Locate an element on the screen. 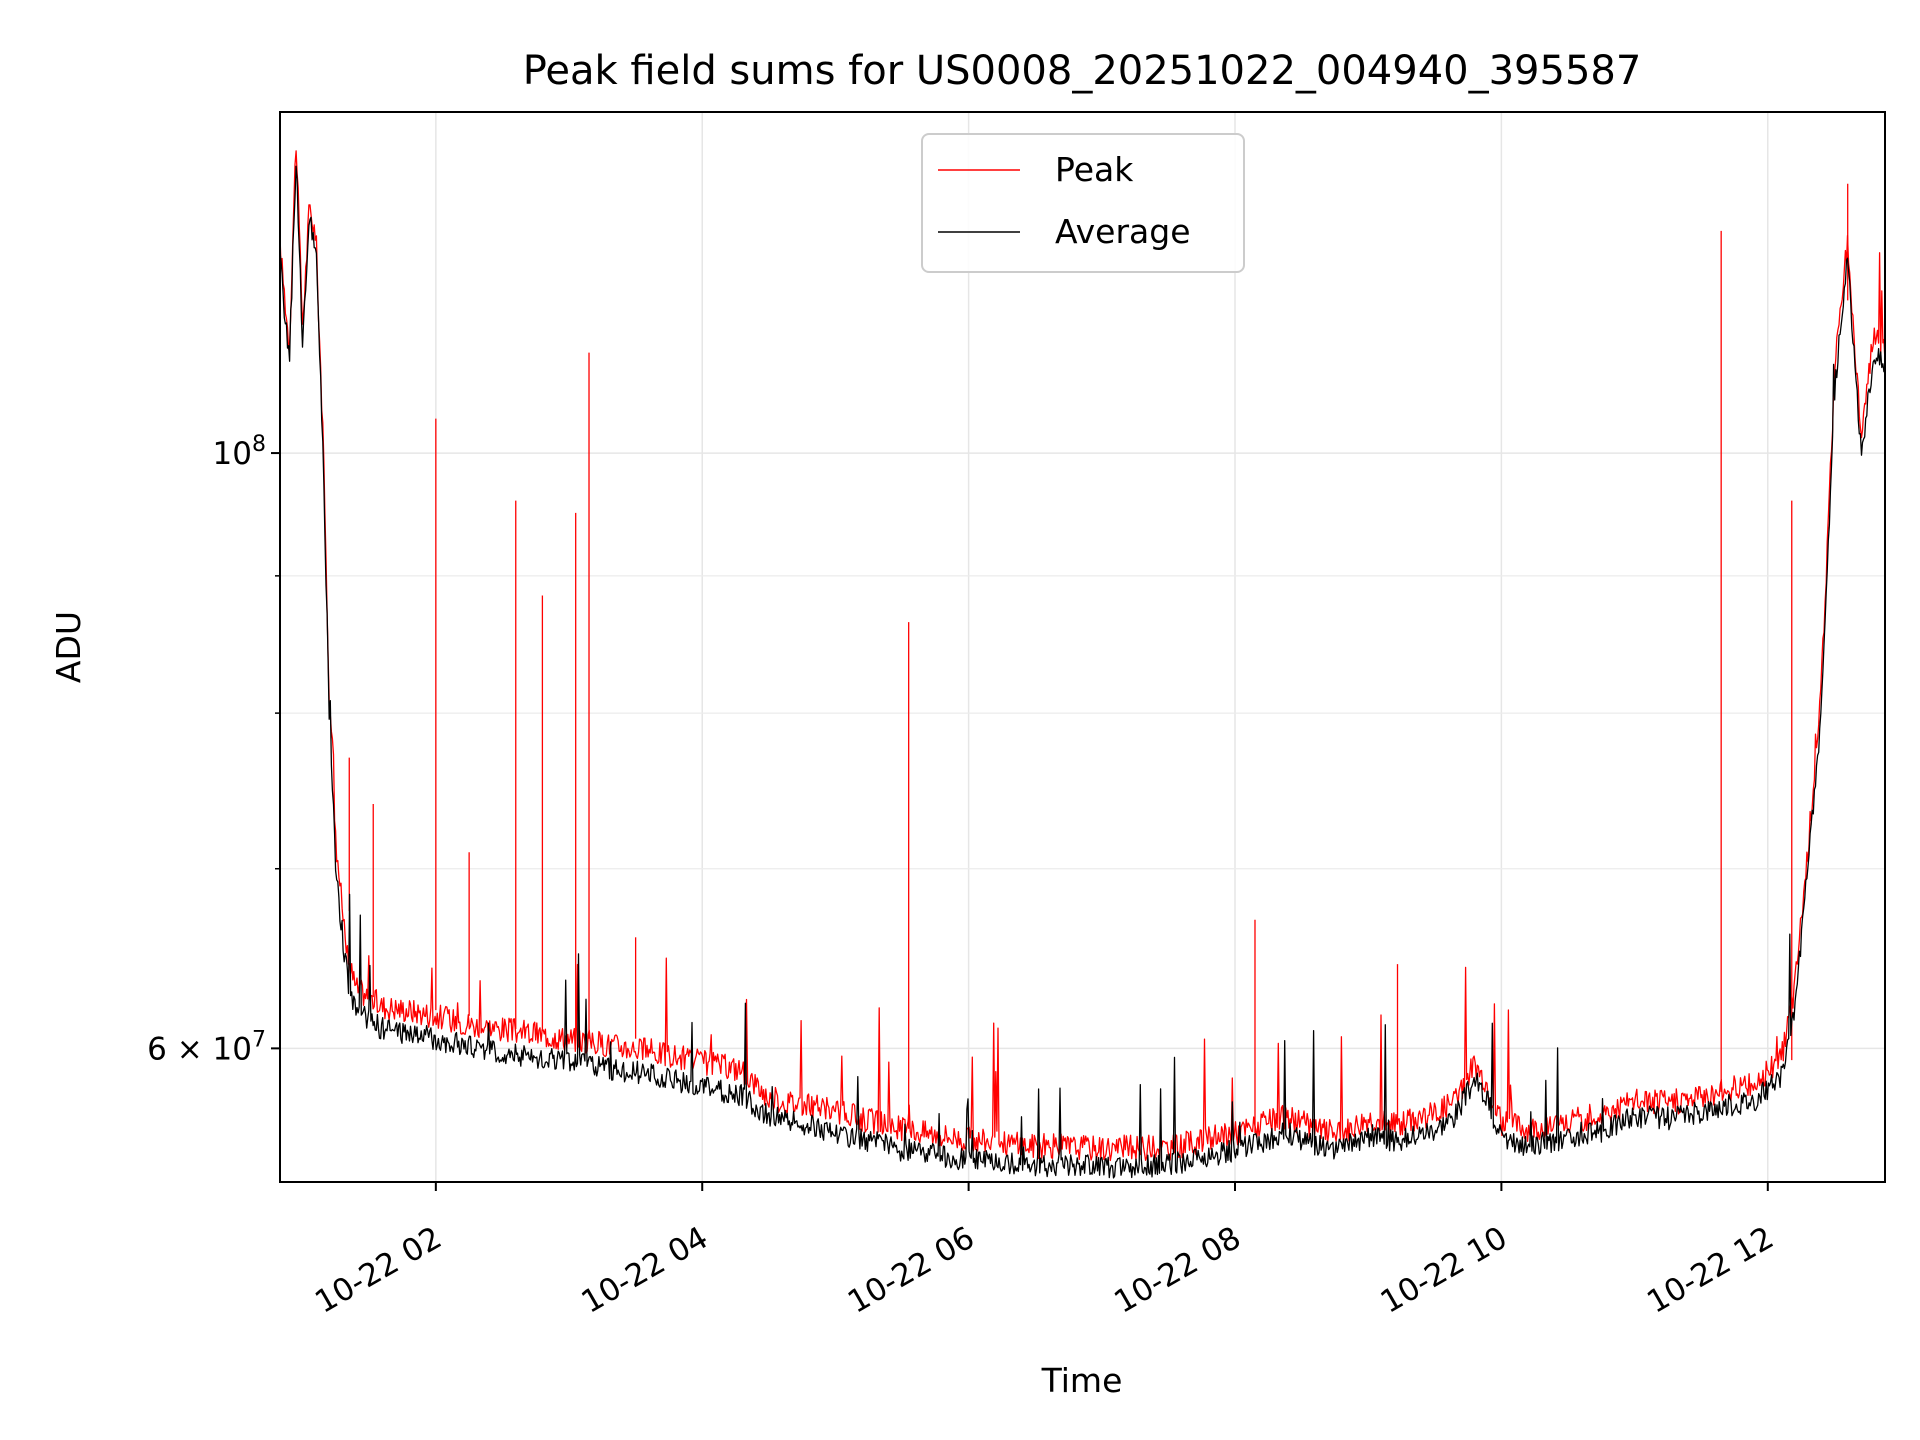 This screenshot has width=1920, height=1440. legend-box is located at coordinates (1083, 203).